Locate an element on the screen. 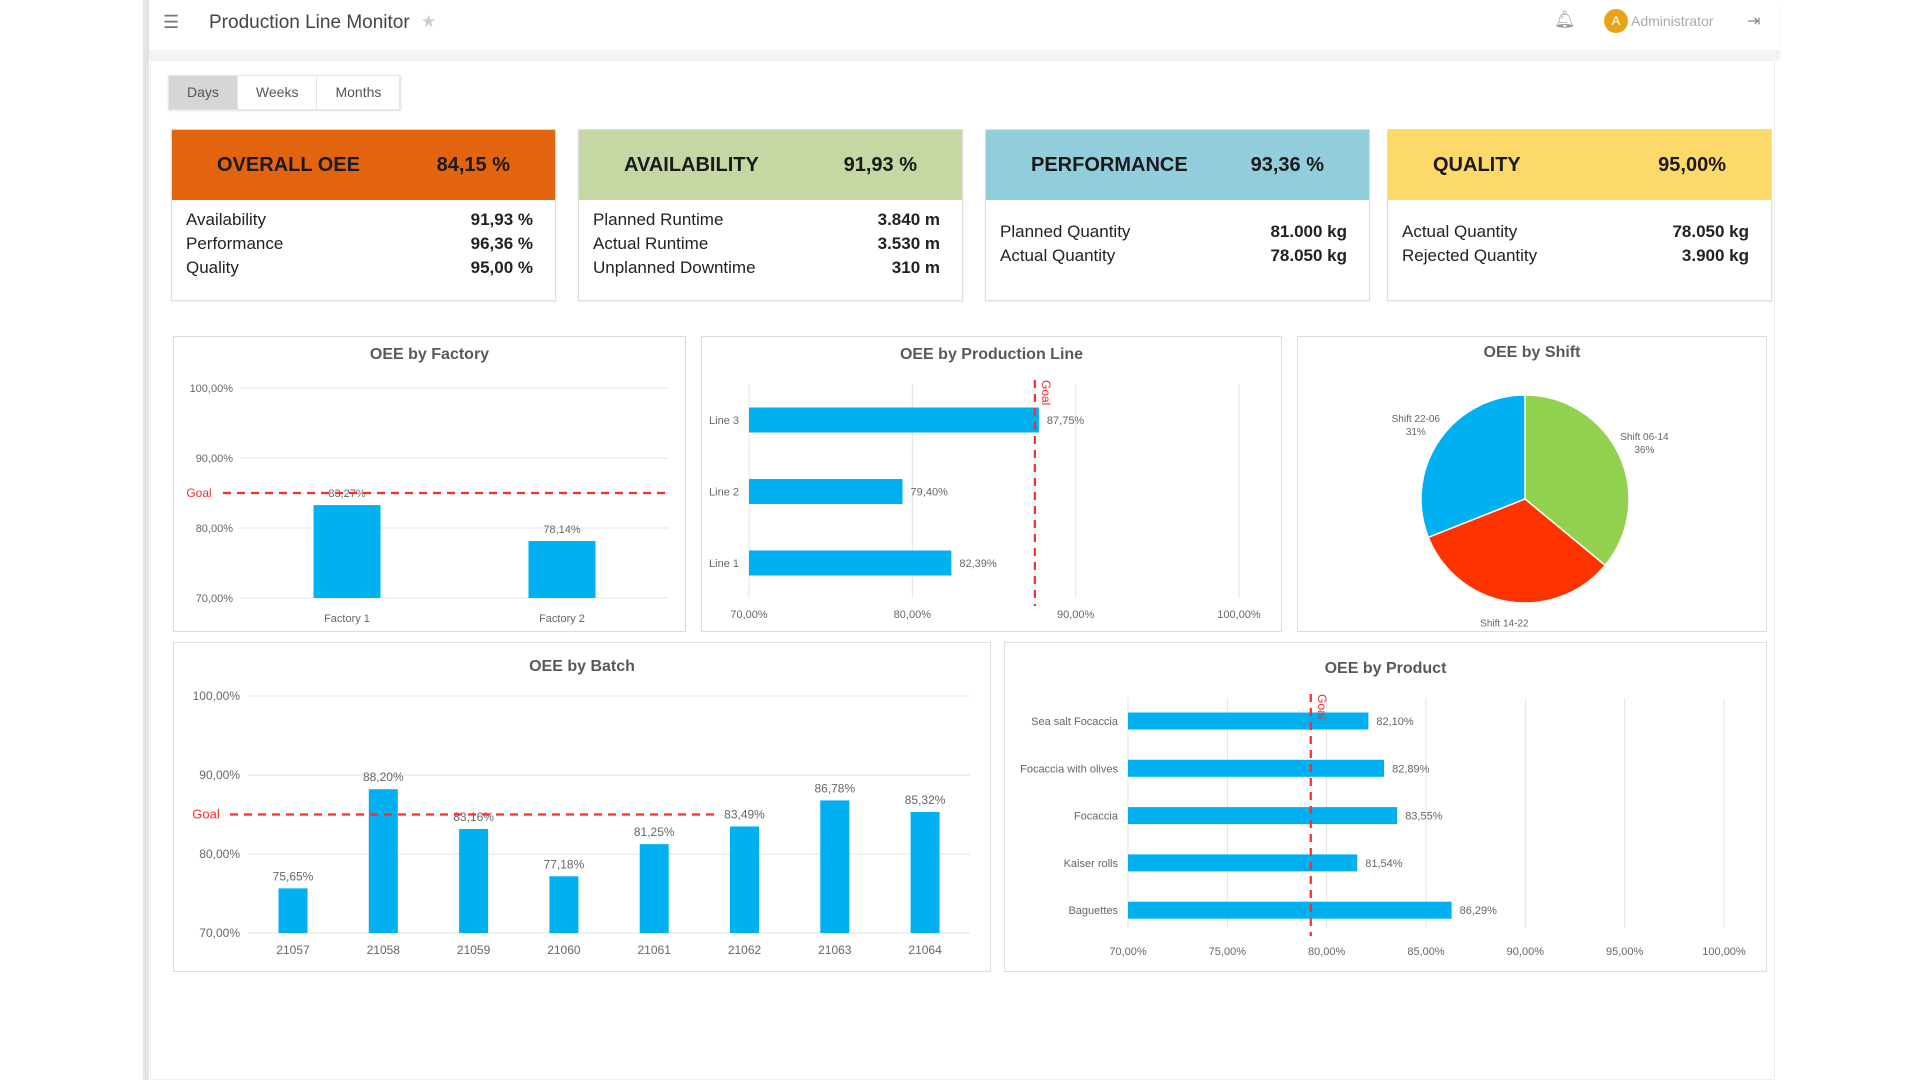 The image size is (1920, 1080). chart-title: OEE by Batch is located at coordinates (582, 666).